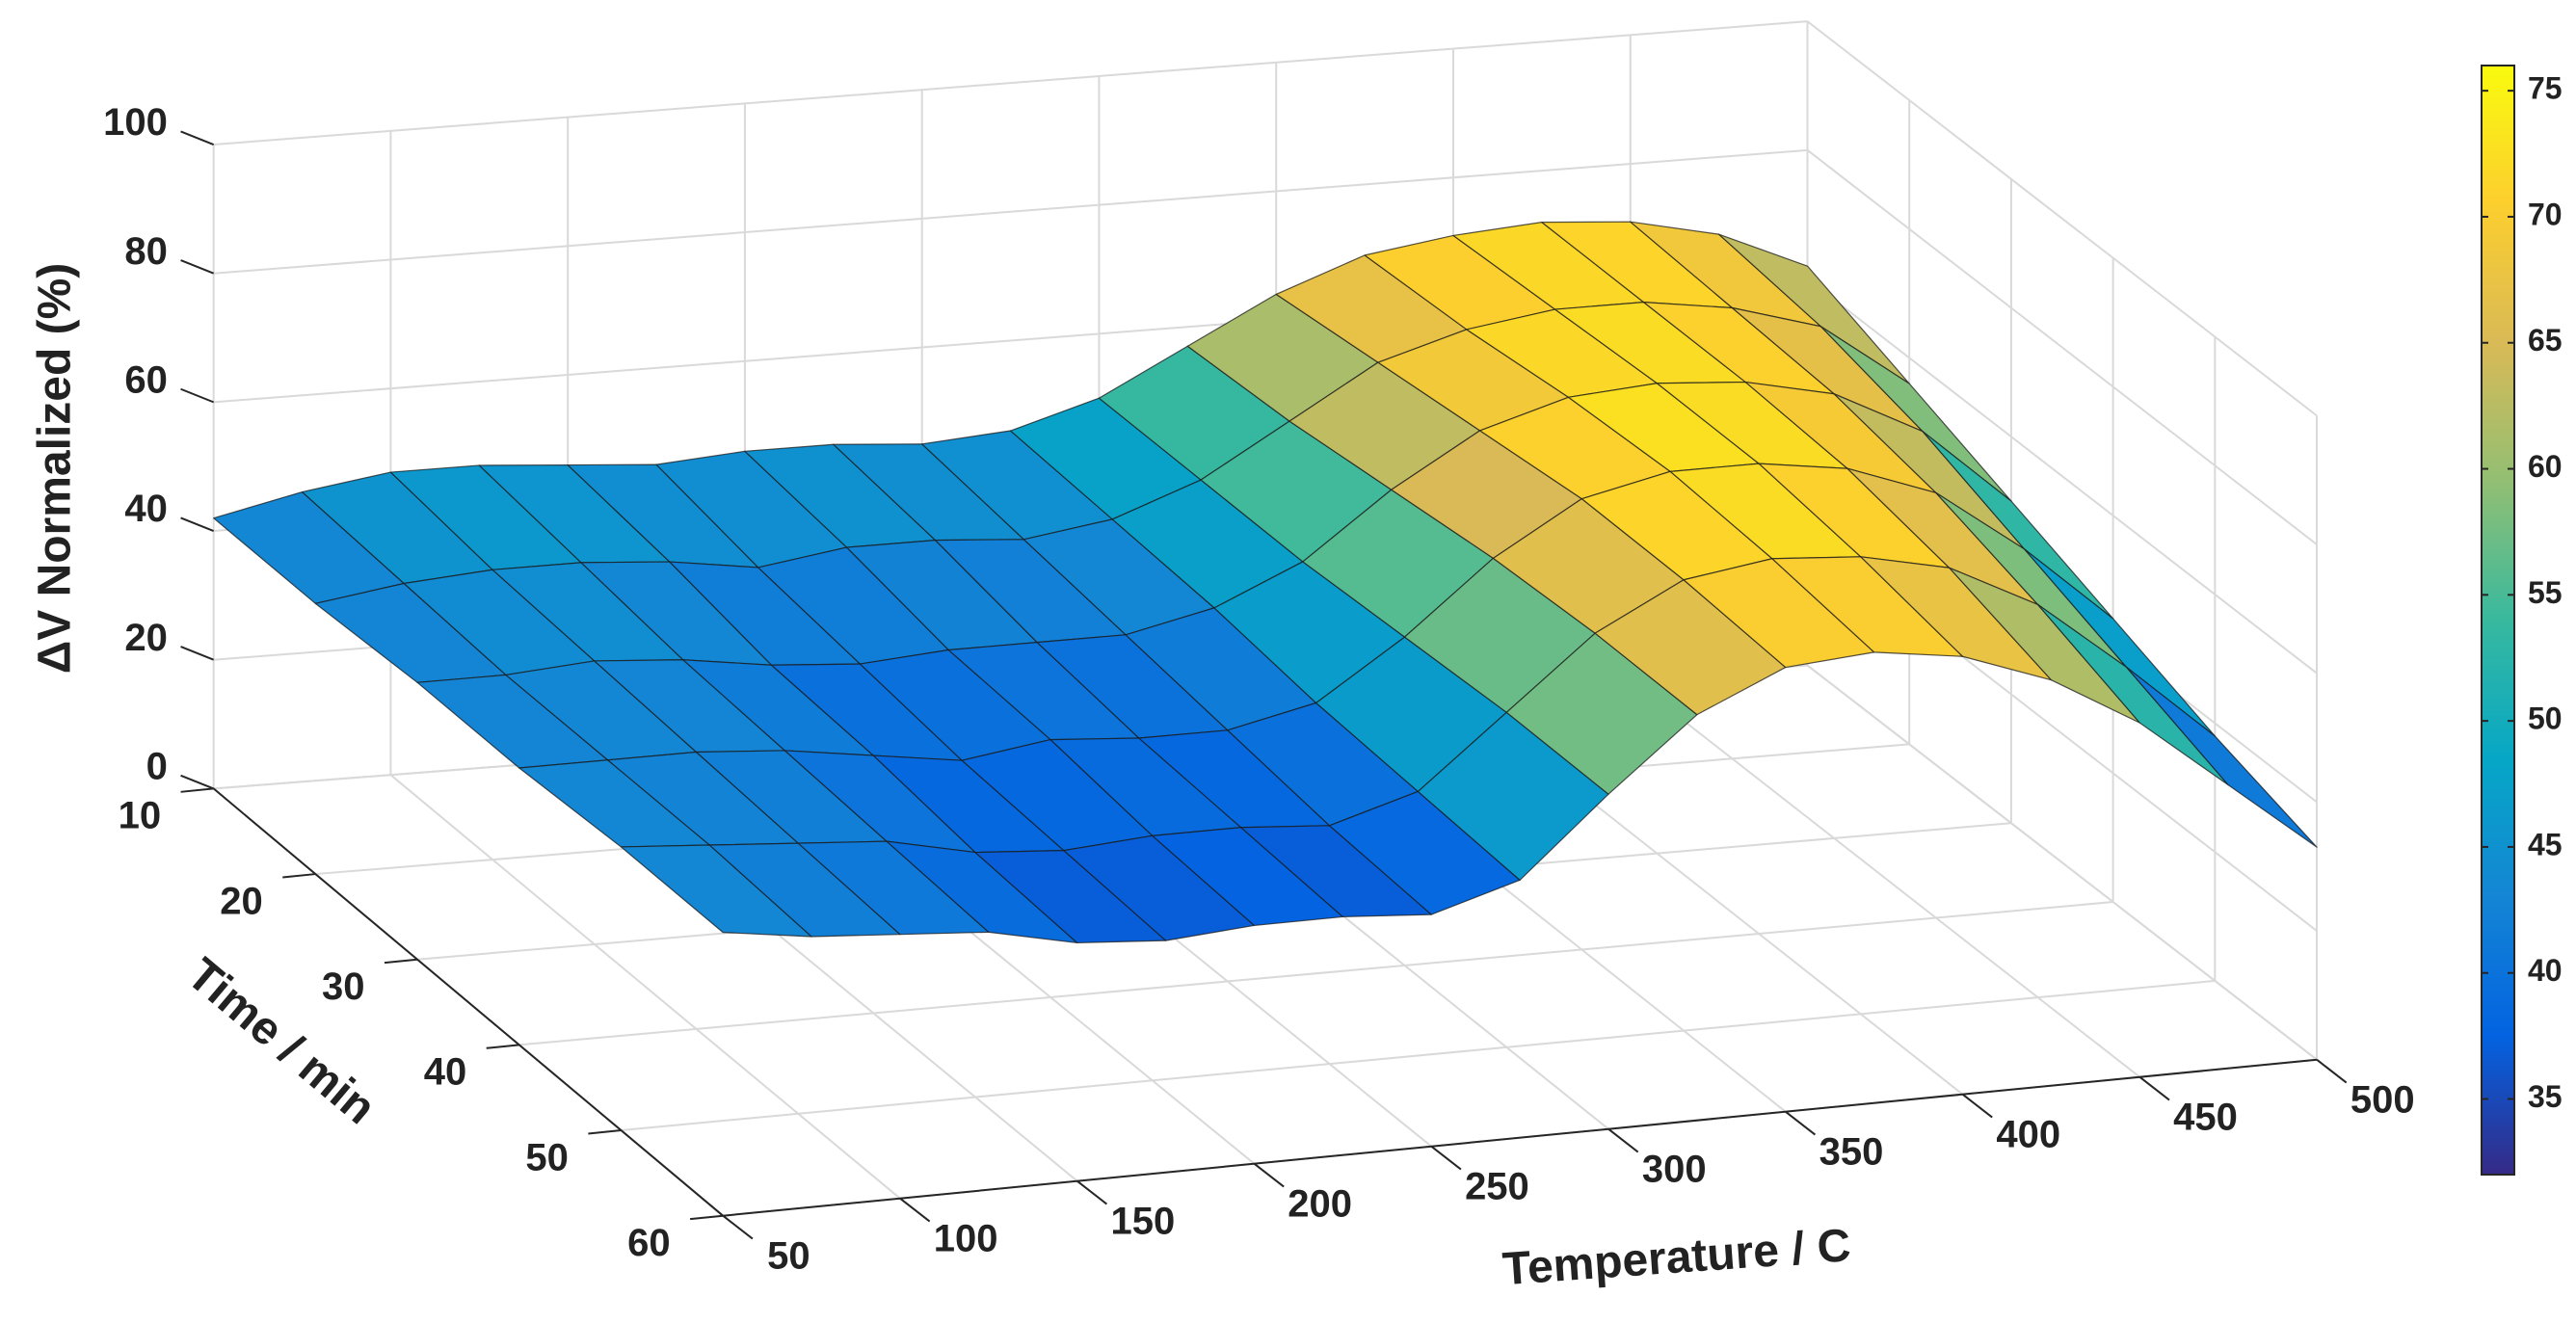 This screenshot has width=2576, height=1323. I want to click on x-tick-label: 150, so click(1143, 1222).